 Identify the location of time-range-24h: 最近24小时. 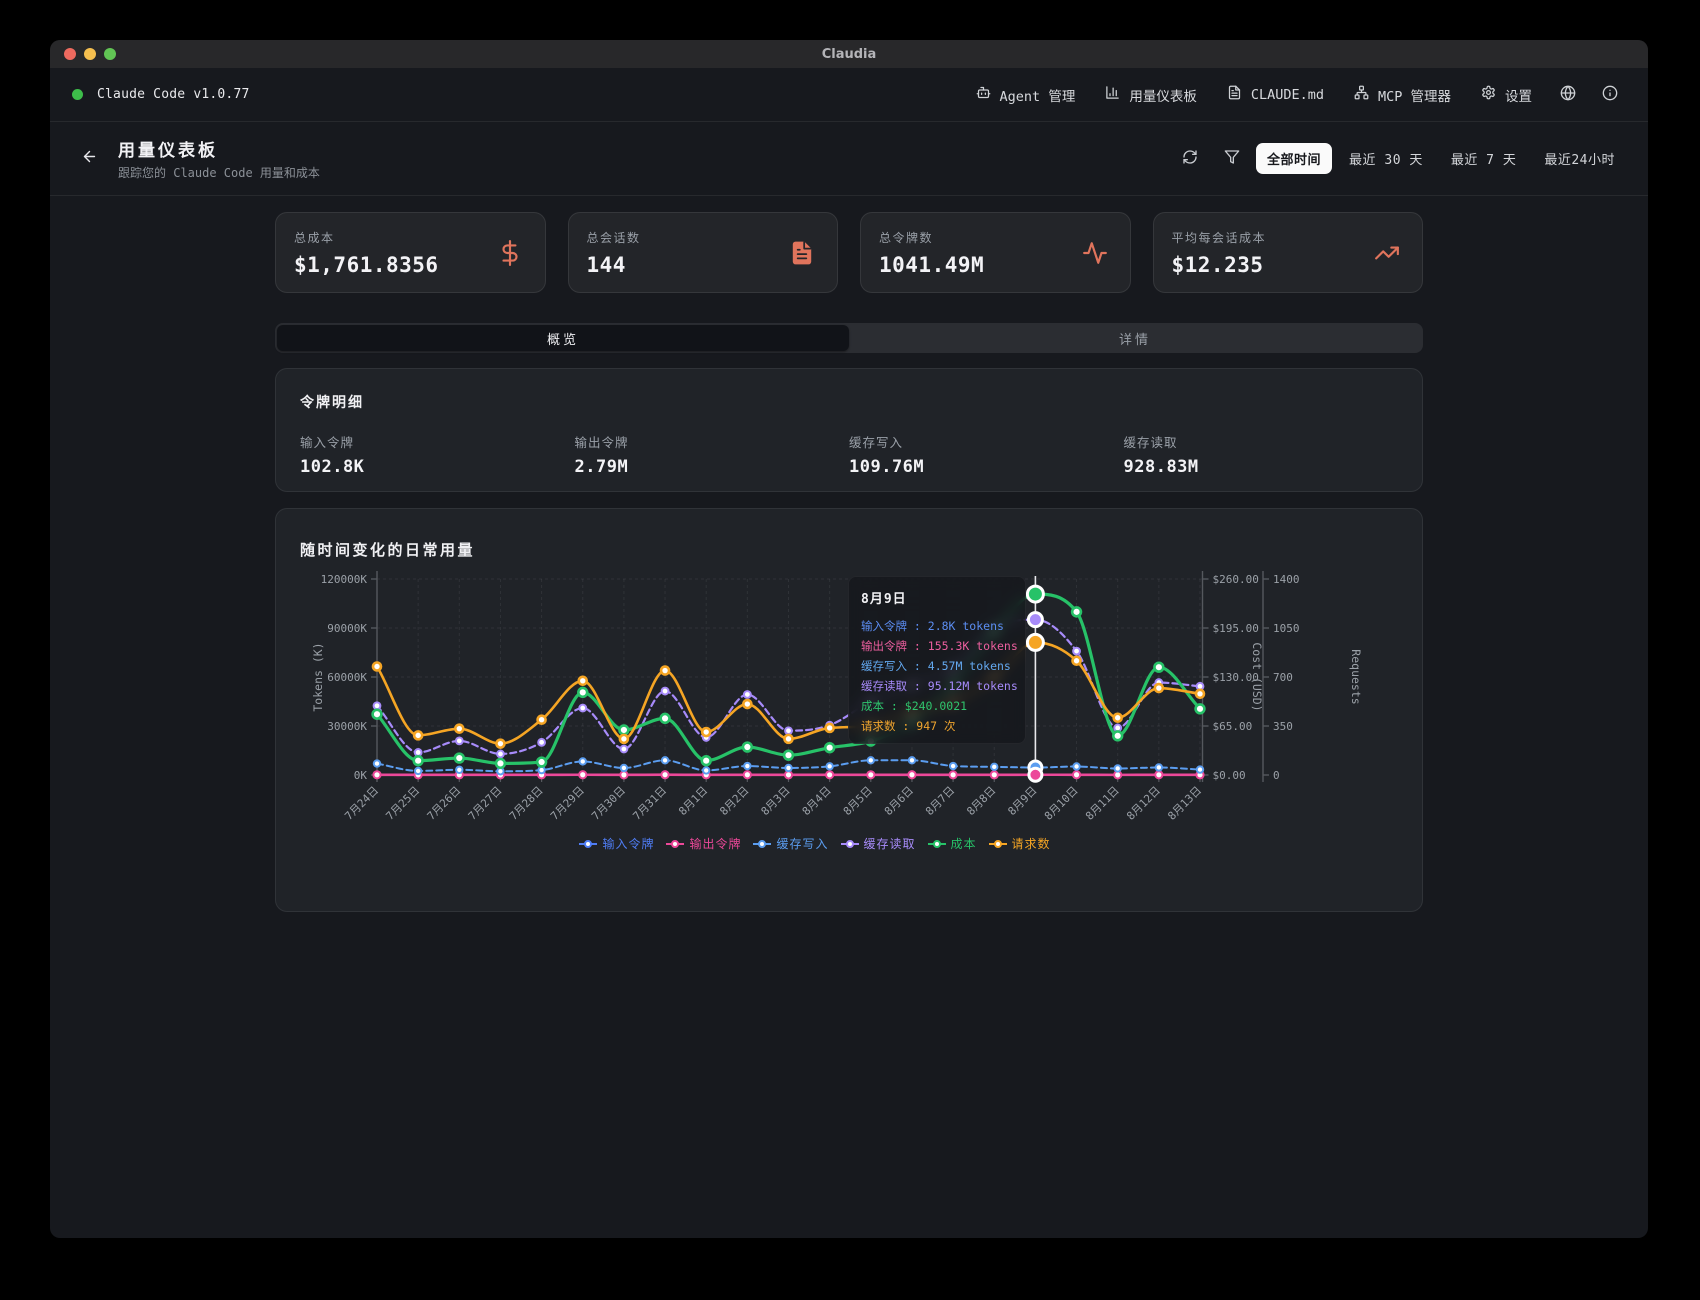
(1579, 160).